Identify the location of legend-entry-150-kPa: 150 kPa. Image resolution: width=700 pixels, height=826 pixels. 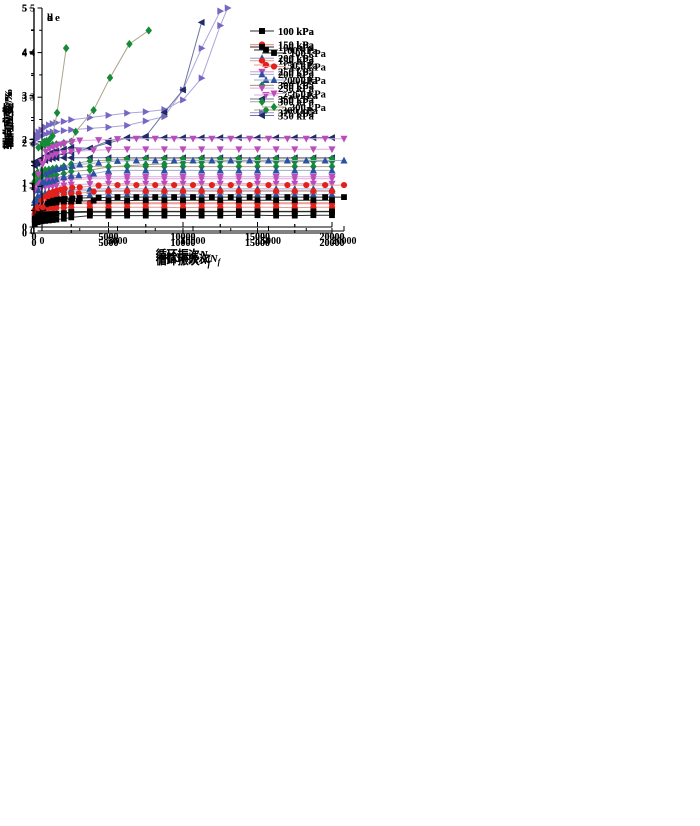
(282, 62).